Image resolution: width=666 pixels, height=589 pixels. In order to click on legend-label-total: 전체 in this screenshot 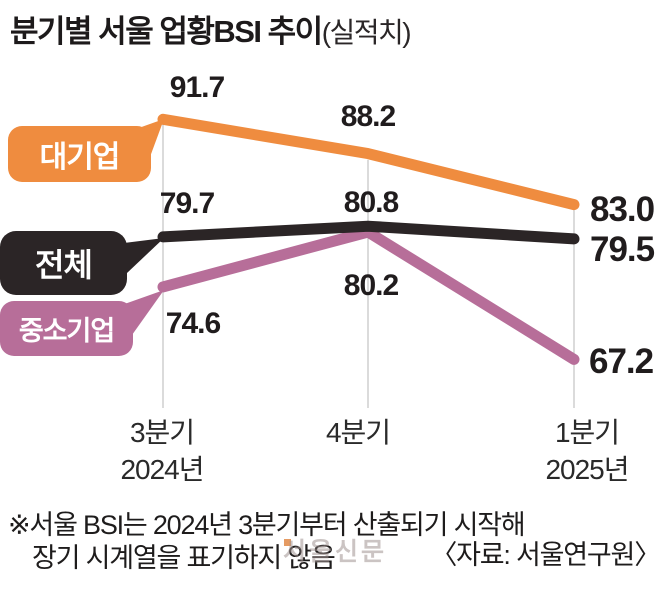, I will do `click(64, 265)`.